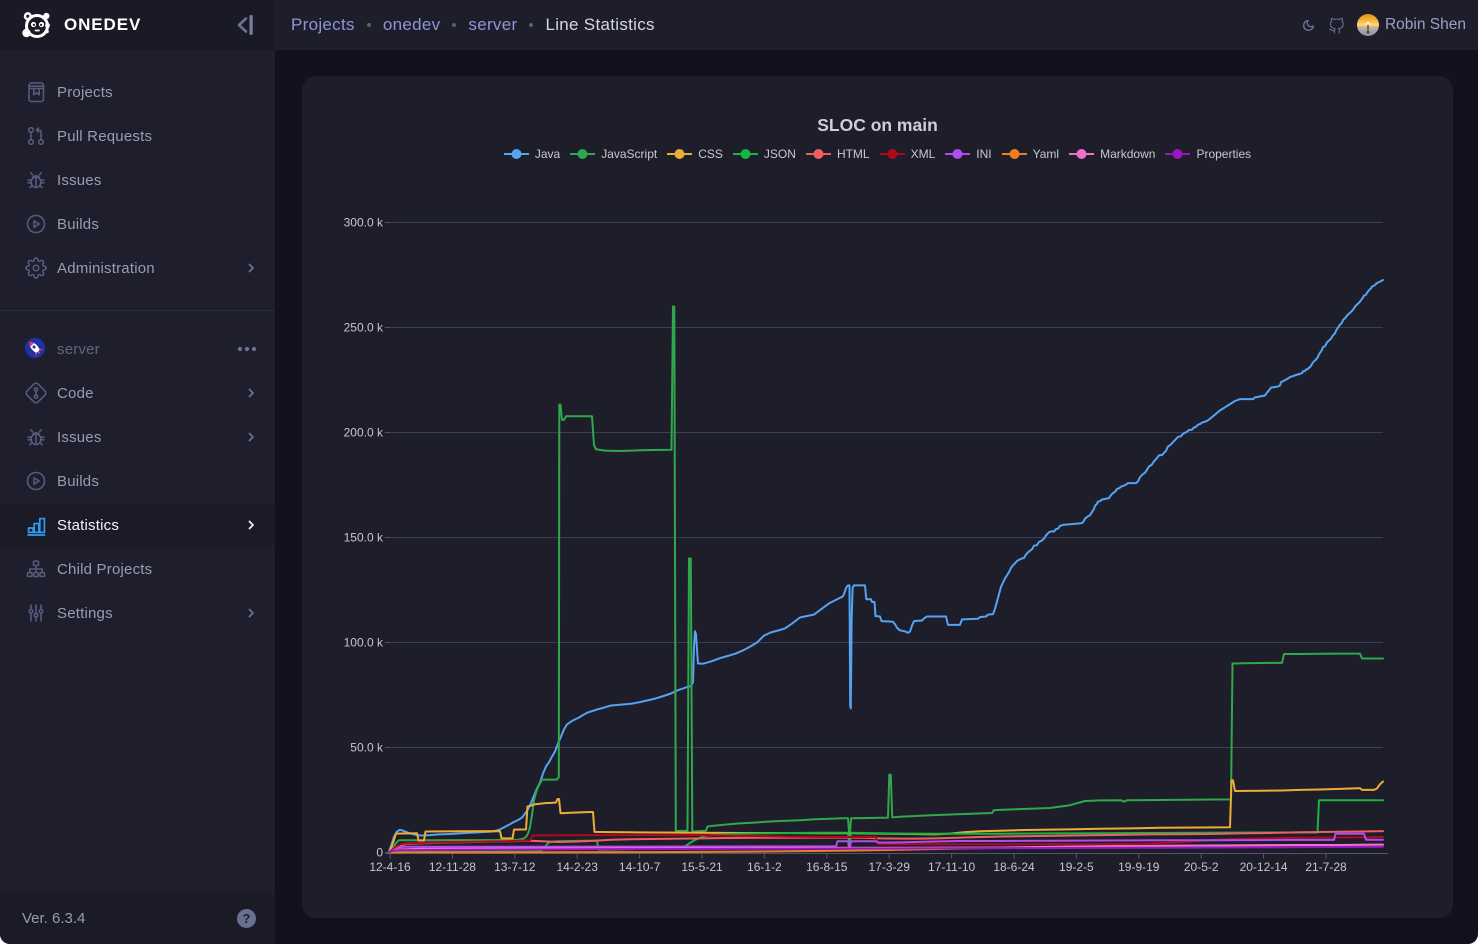  What do you see at coordinates (364, 538) in the screenshot?
I see `svg-text: 150.0 k` at bounding box center [364, 538].